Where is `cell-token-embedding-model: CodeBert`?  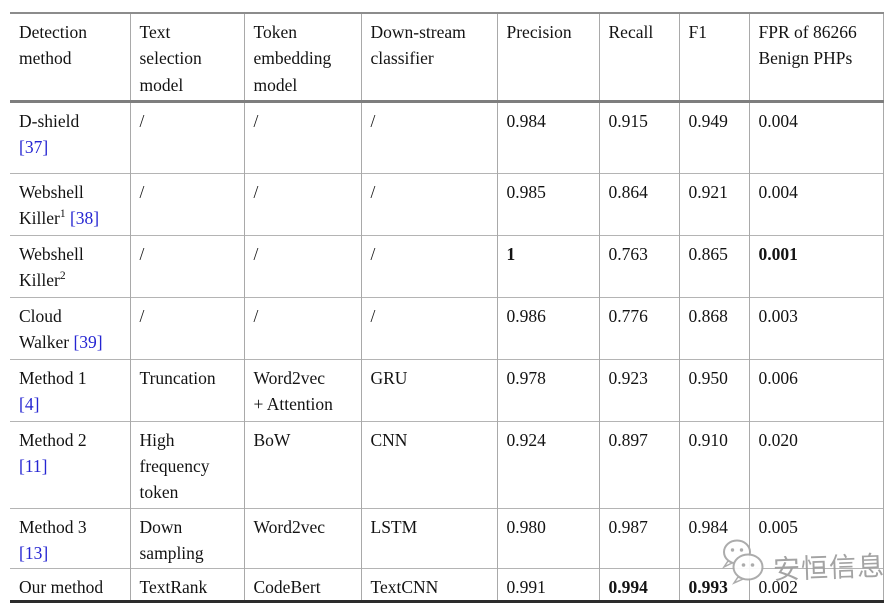 cell-token-embedding-model: CodeBert is located at coordinates (303, 584).